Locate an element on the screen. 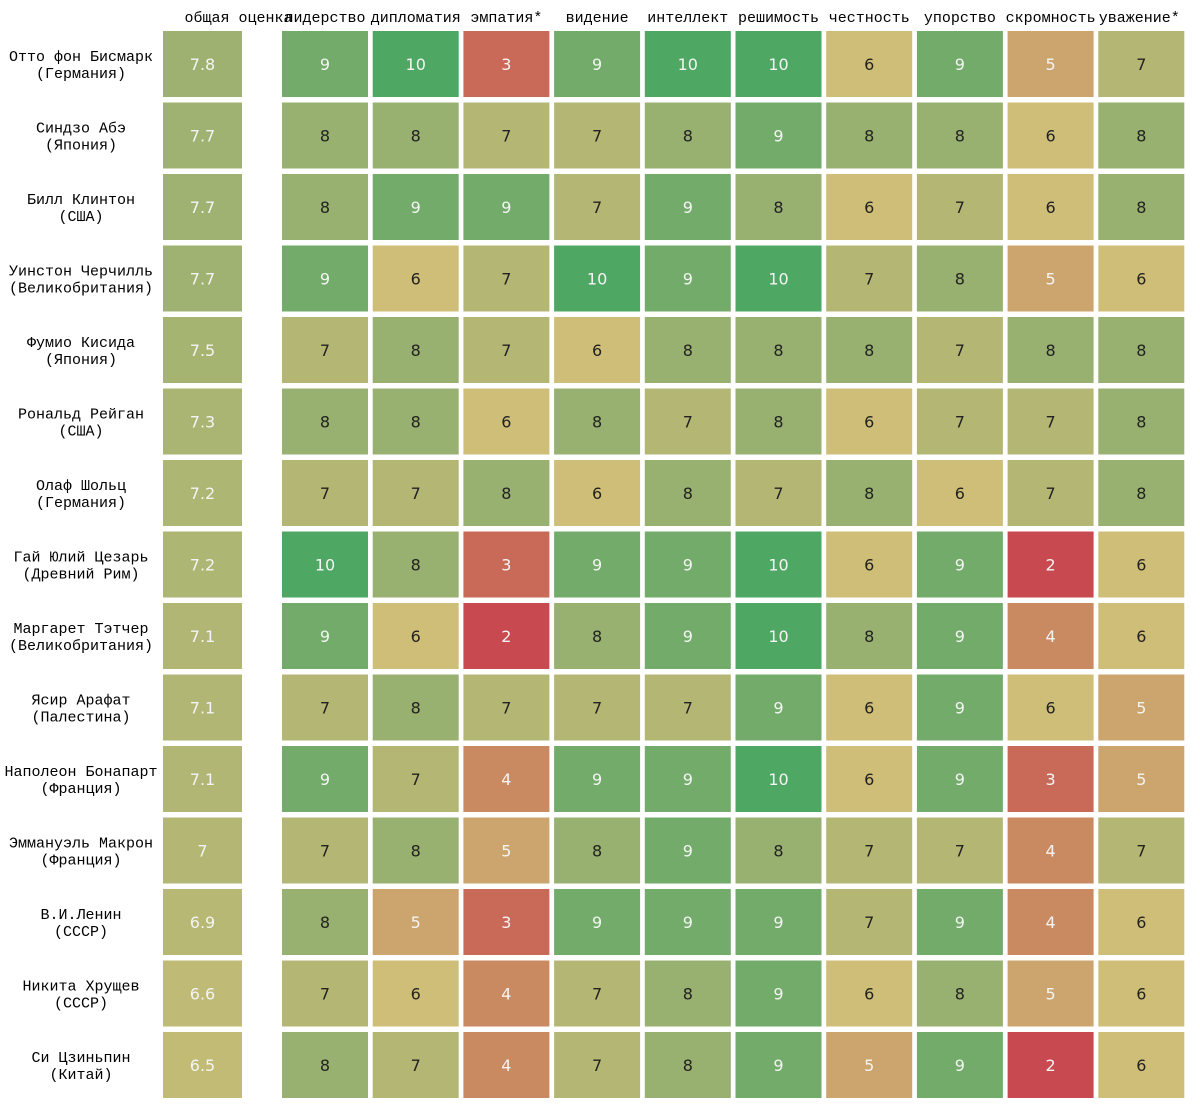  row-label-name: Рональд Рейган is located at coordinates (81, 415).